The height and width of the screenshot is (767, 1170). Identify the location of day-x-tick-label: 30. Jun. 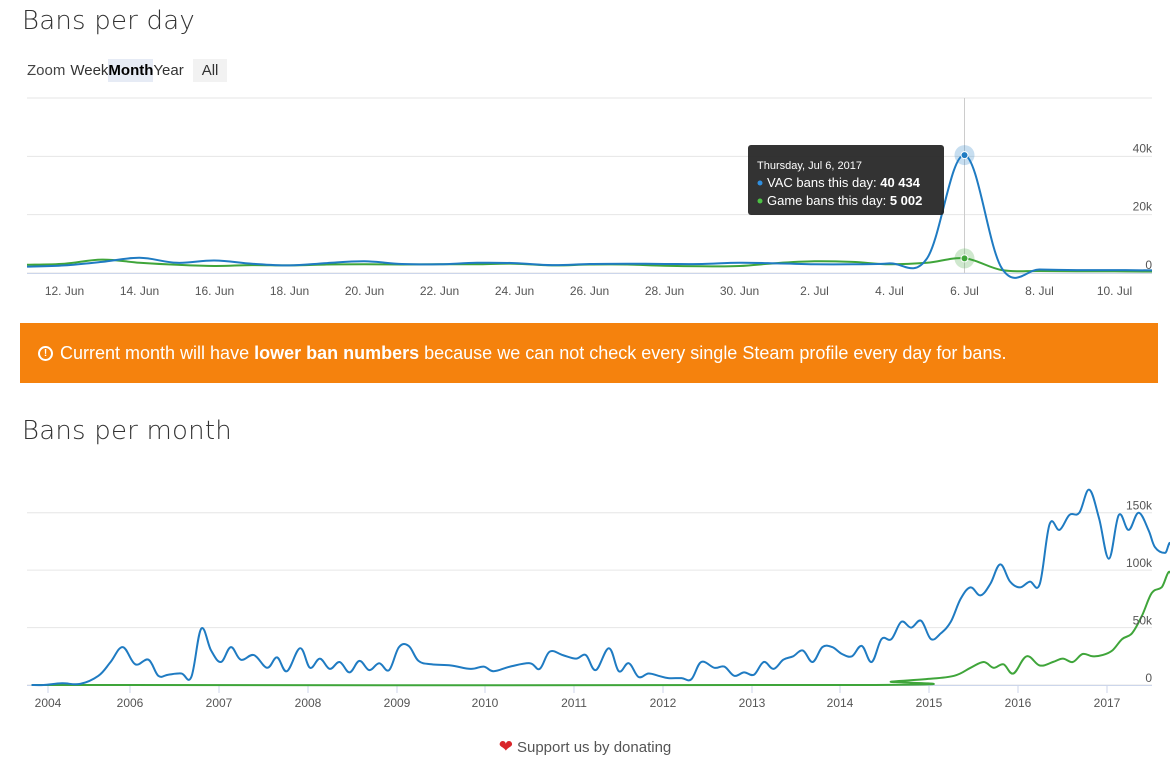
(739, 291).